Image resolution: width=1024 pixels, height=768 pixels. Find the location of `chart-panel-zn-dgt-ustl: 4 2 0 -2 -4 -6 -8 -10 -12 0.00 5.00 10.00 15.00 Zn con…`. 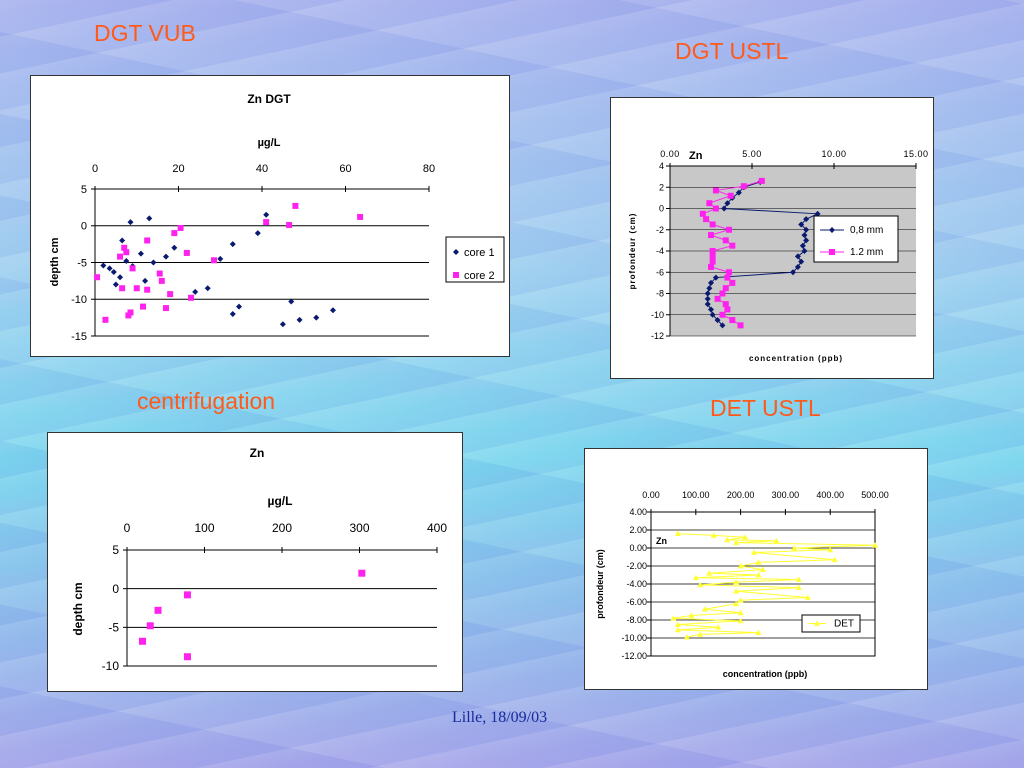

chart-panel-zn-dgt-ustl: 4 2 0 -2 -4 -6 -8 -10 -12 0.00 5.00 10.00 15.00 Zn con… is located at coordinates (772, 238).